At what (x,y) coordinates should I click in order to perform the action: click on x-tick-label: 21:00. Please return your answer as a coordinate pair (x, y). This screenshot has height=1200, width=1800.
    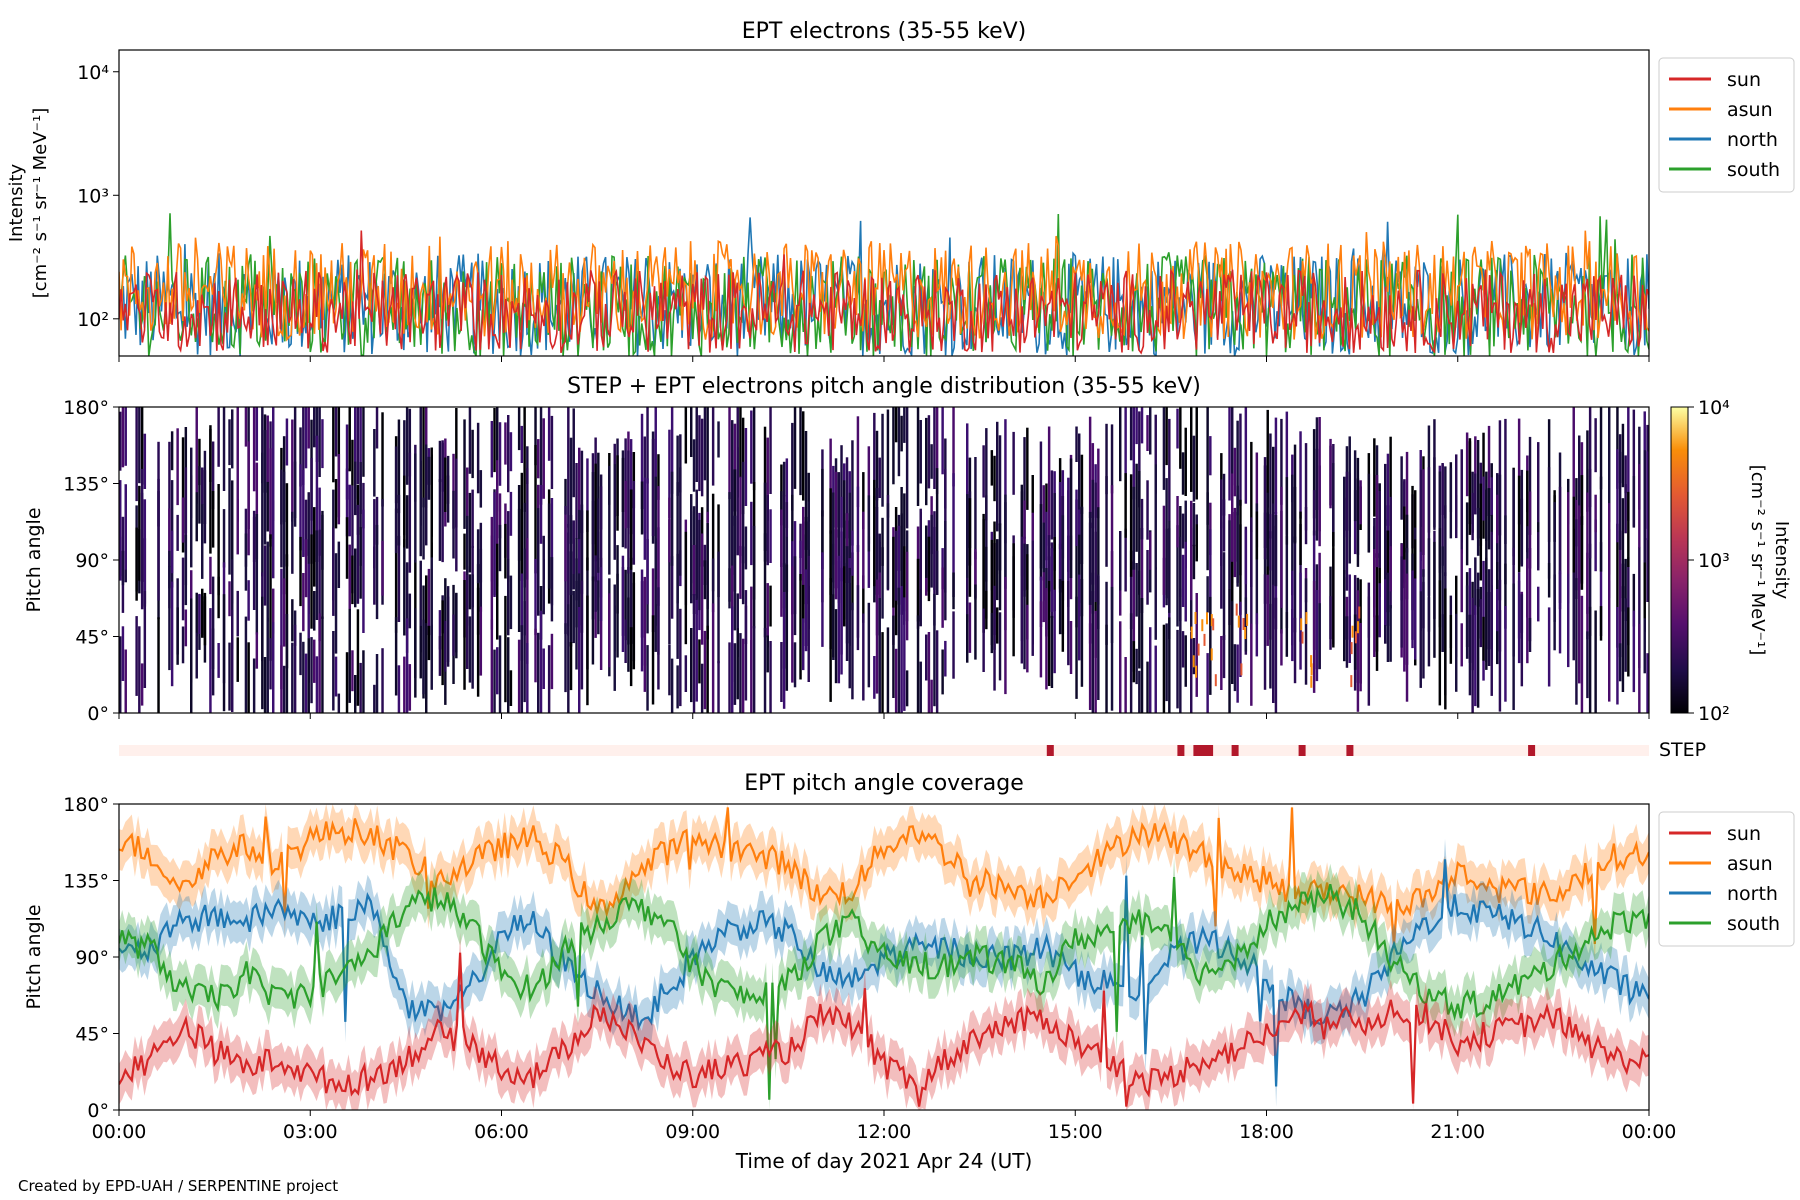
    Looking at the image, I should click on (1457, 1132).